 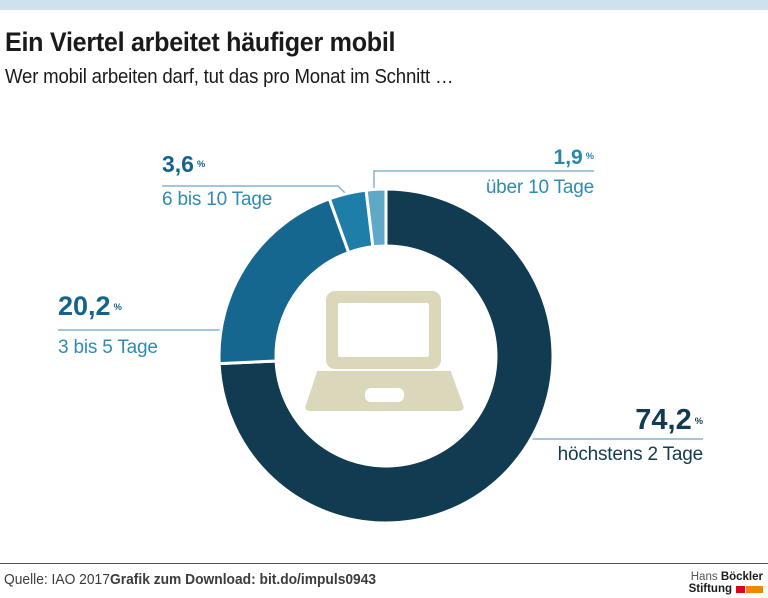 I want to click on footer-divider, so click(x=384, y=563).